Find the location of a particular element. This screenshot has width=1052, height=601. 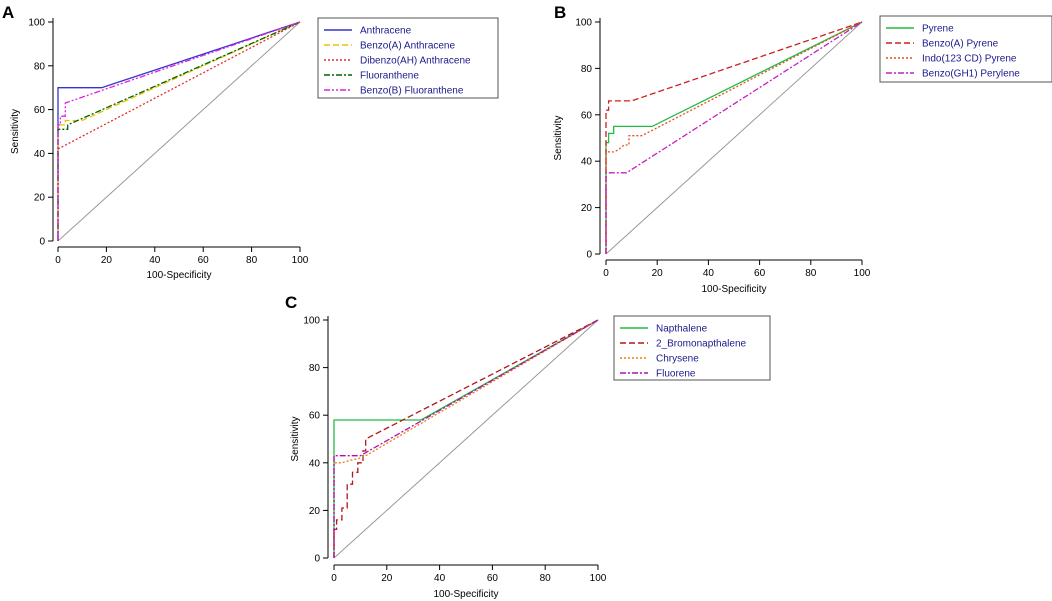

legend-label: 2_Bromonapthalene is located at coordinates (701, 344).